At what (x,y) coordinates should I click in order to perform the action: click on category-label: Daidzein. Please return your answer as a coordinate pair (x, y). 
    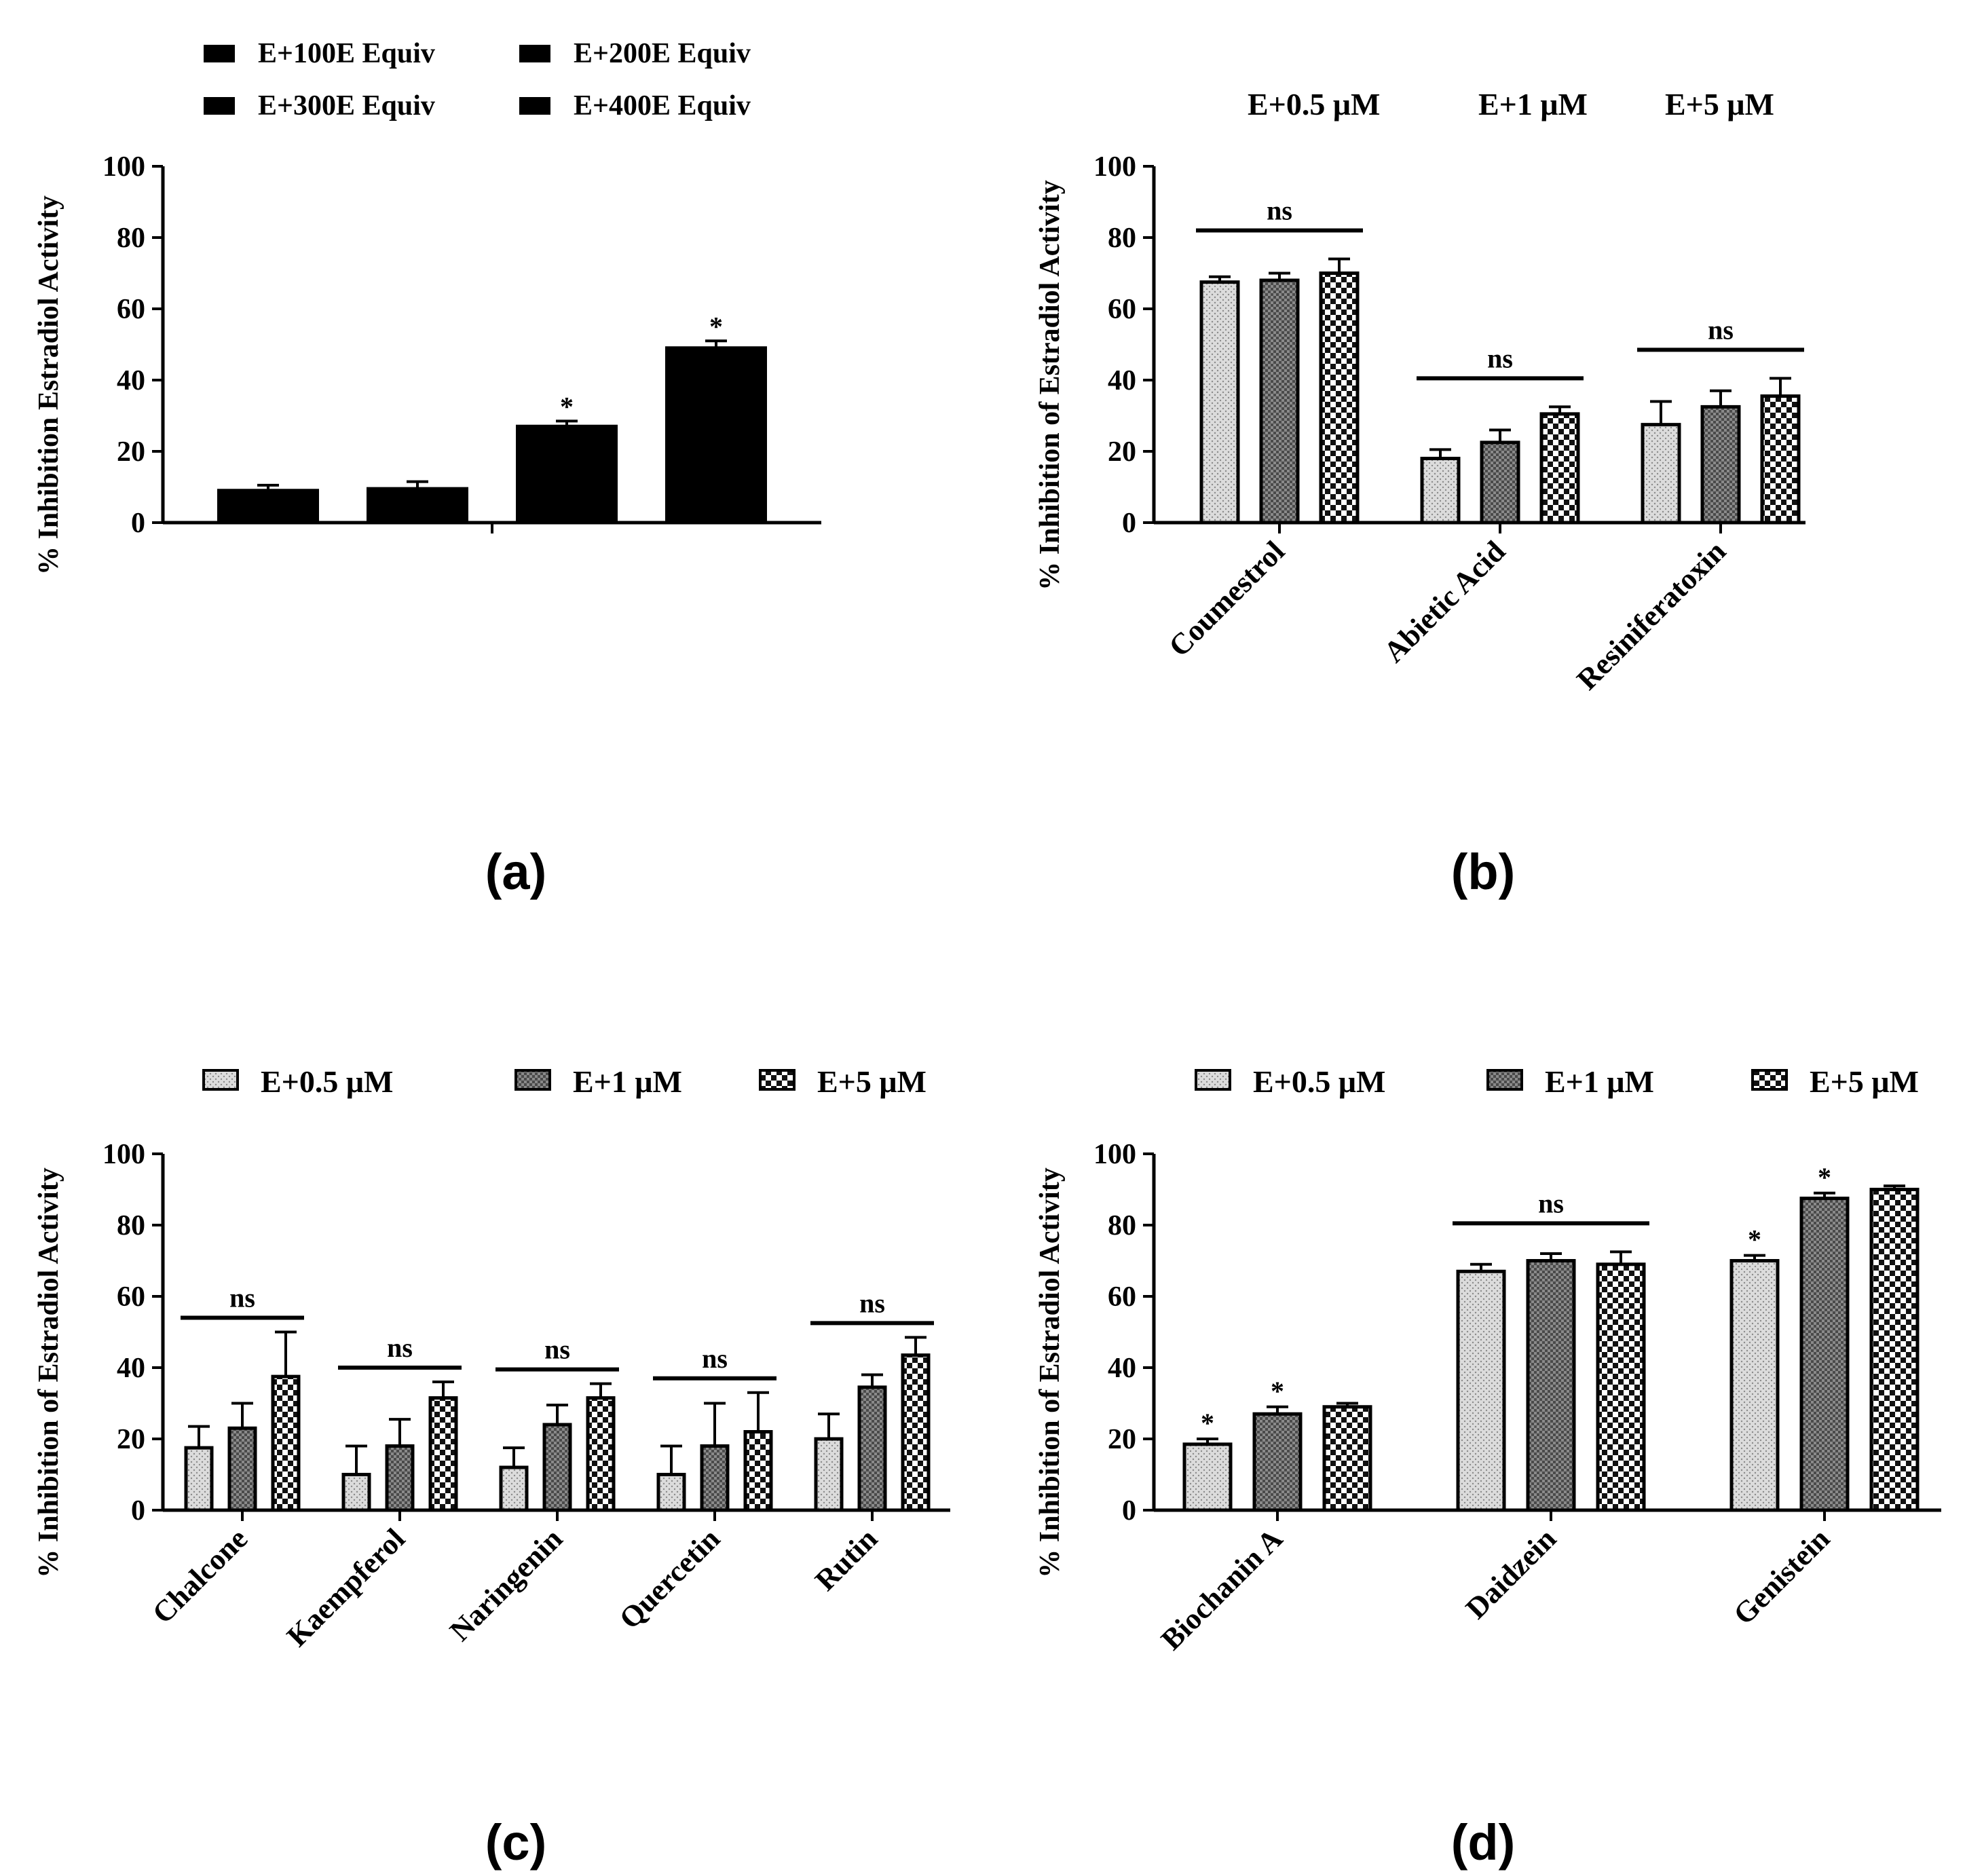
    Looking at the image, I should click on (1510, 1574).